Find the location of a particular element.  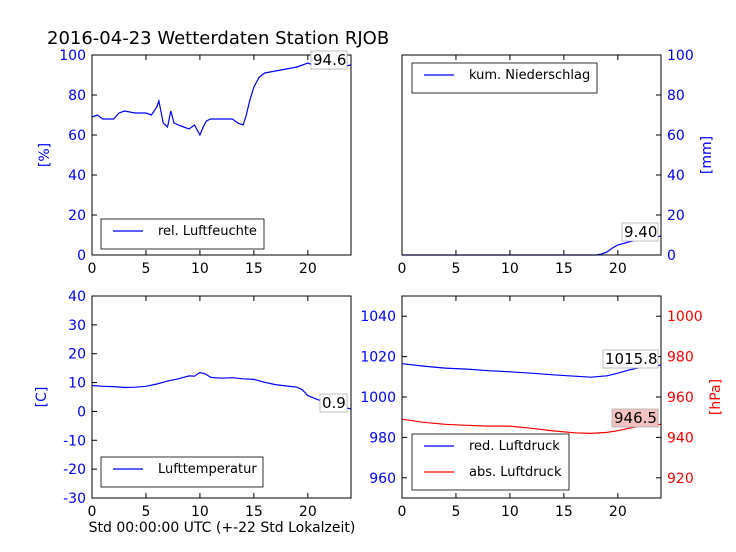

pressure-abs-annotation: 946.5 is located at coordinates (635, 418).